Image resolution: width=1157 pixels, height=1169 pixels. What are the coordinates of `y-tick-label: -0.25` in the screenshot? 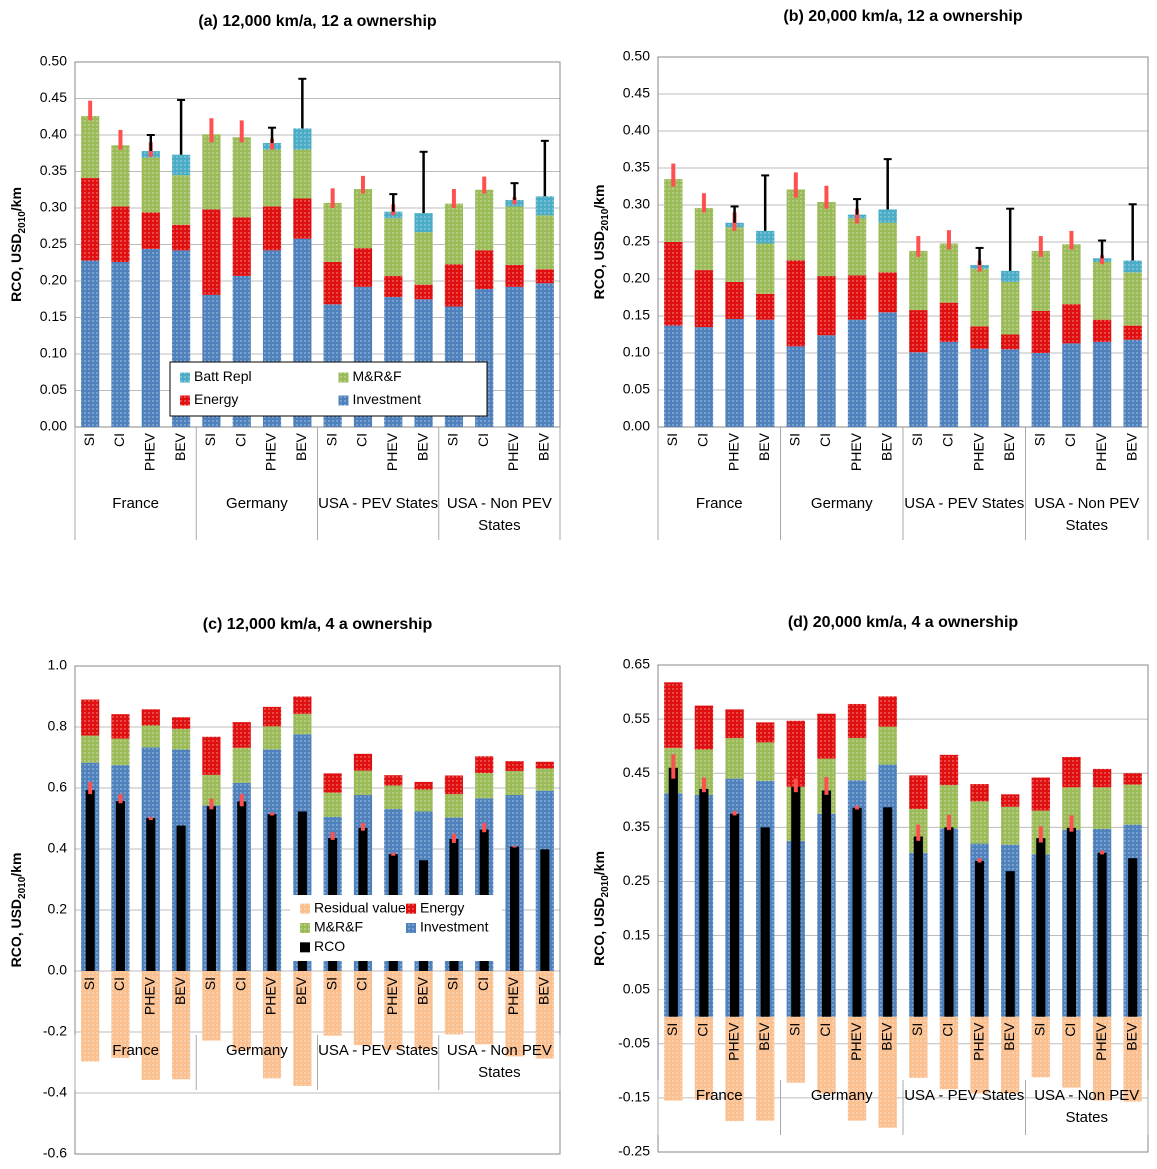 It's located at (634, 1151).